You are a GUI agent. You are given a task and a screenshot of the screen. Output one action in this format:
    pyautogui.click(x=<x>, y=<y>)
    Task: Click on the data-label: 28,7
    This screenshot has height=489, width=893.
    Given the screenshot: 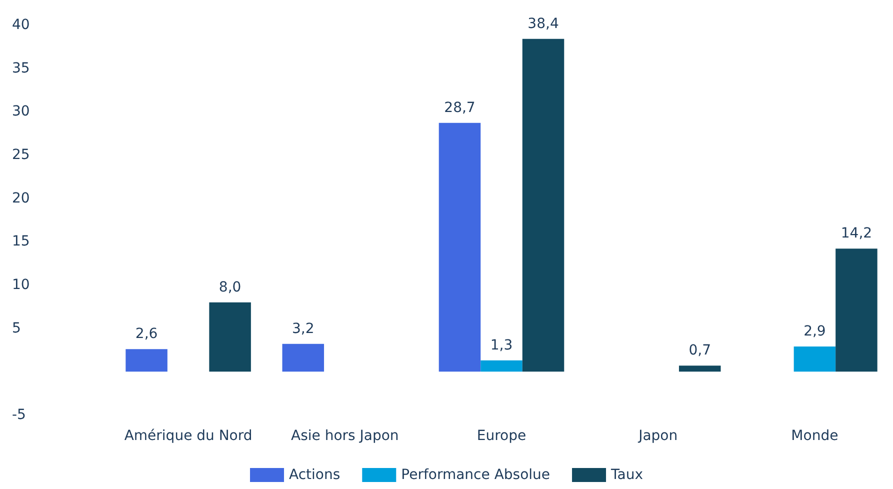 What is the action you would take?
    pyautogui.click(x=460, y=108)
    